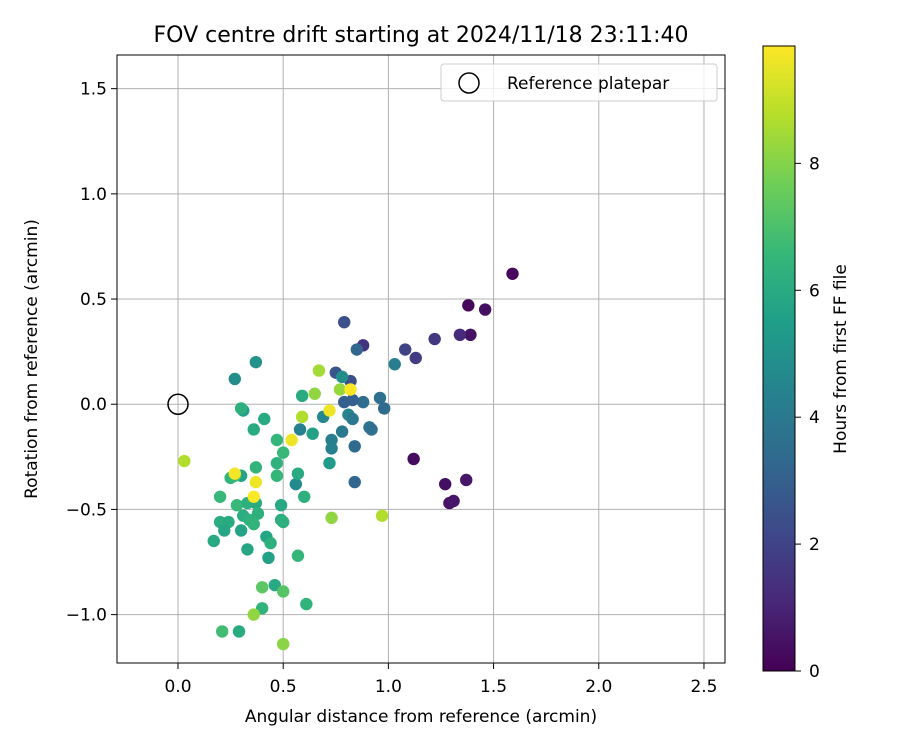 The height and width of the screenshot is (750, 900). I want to click on y-tick-label: 0.5, so click(93, 300).